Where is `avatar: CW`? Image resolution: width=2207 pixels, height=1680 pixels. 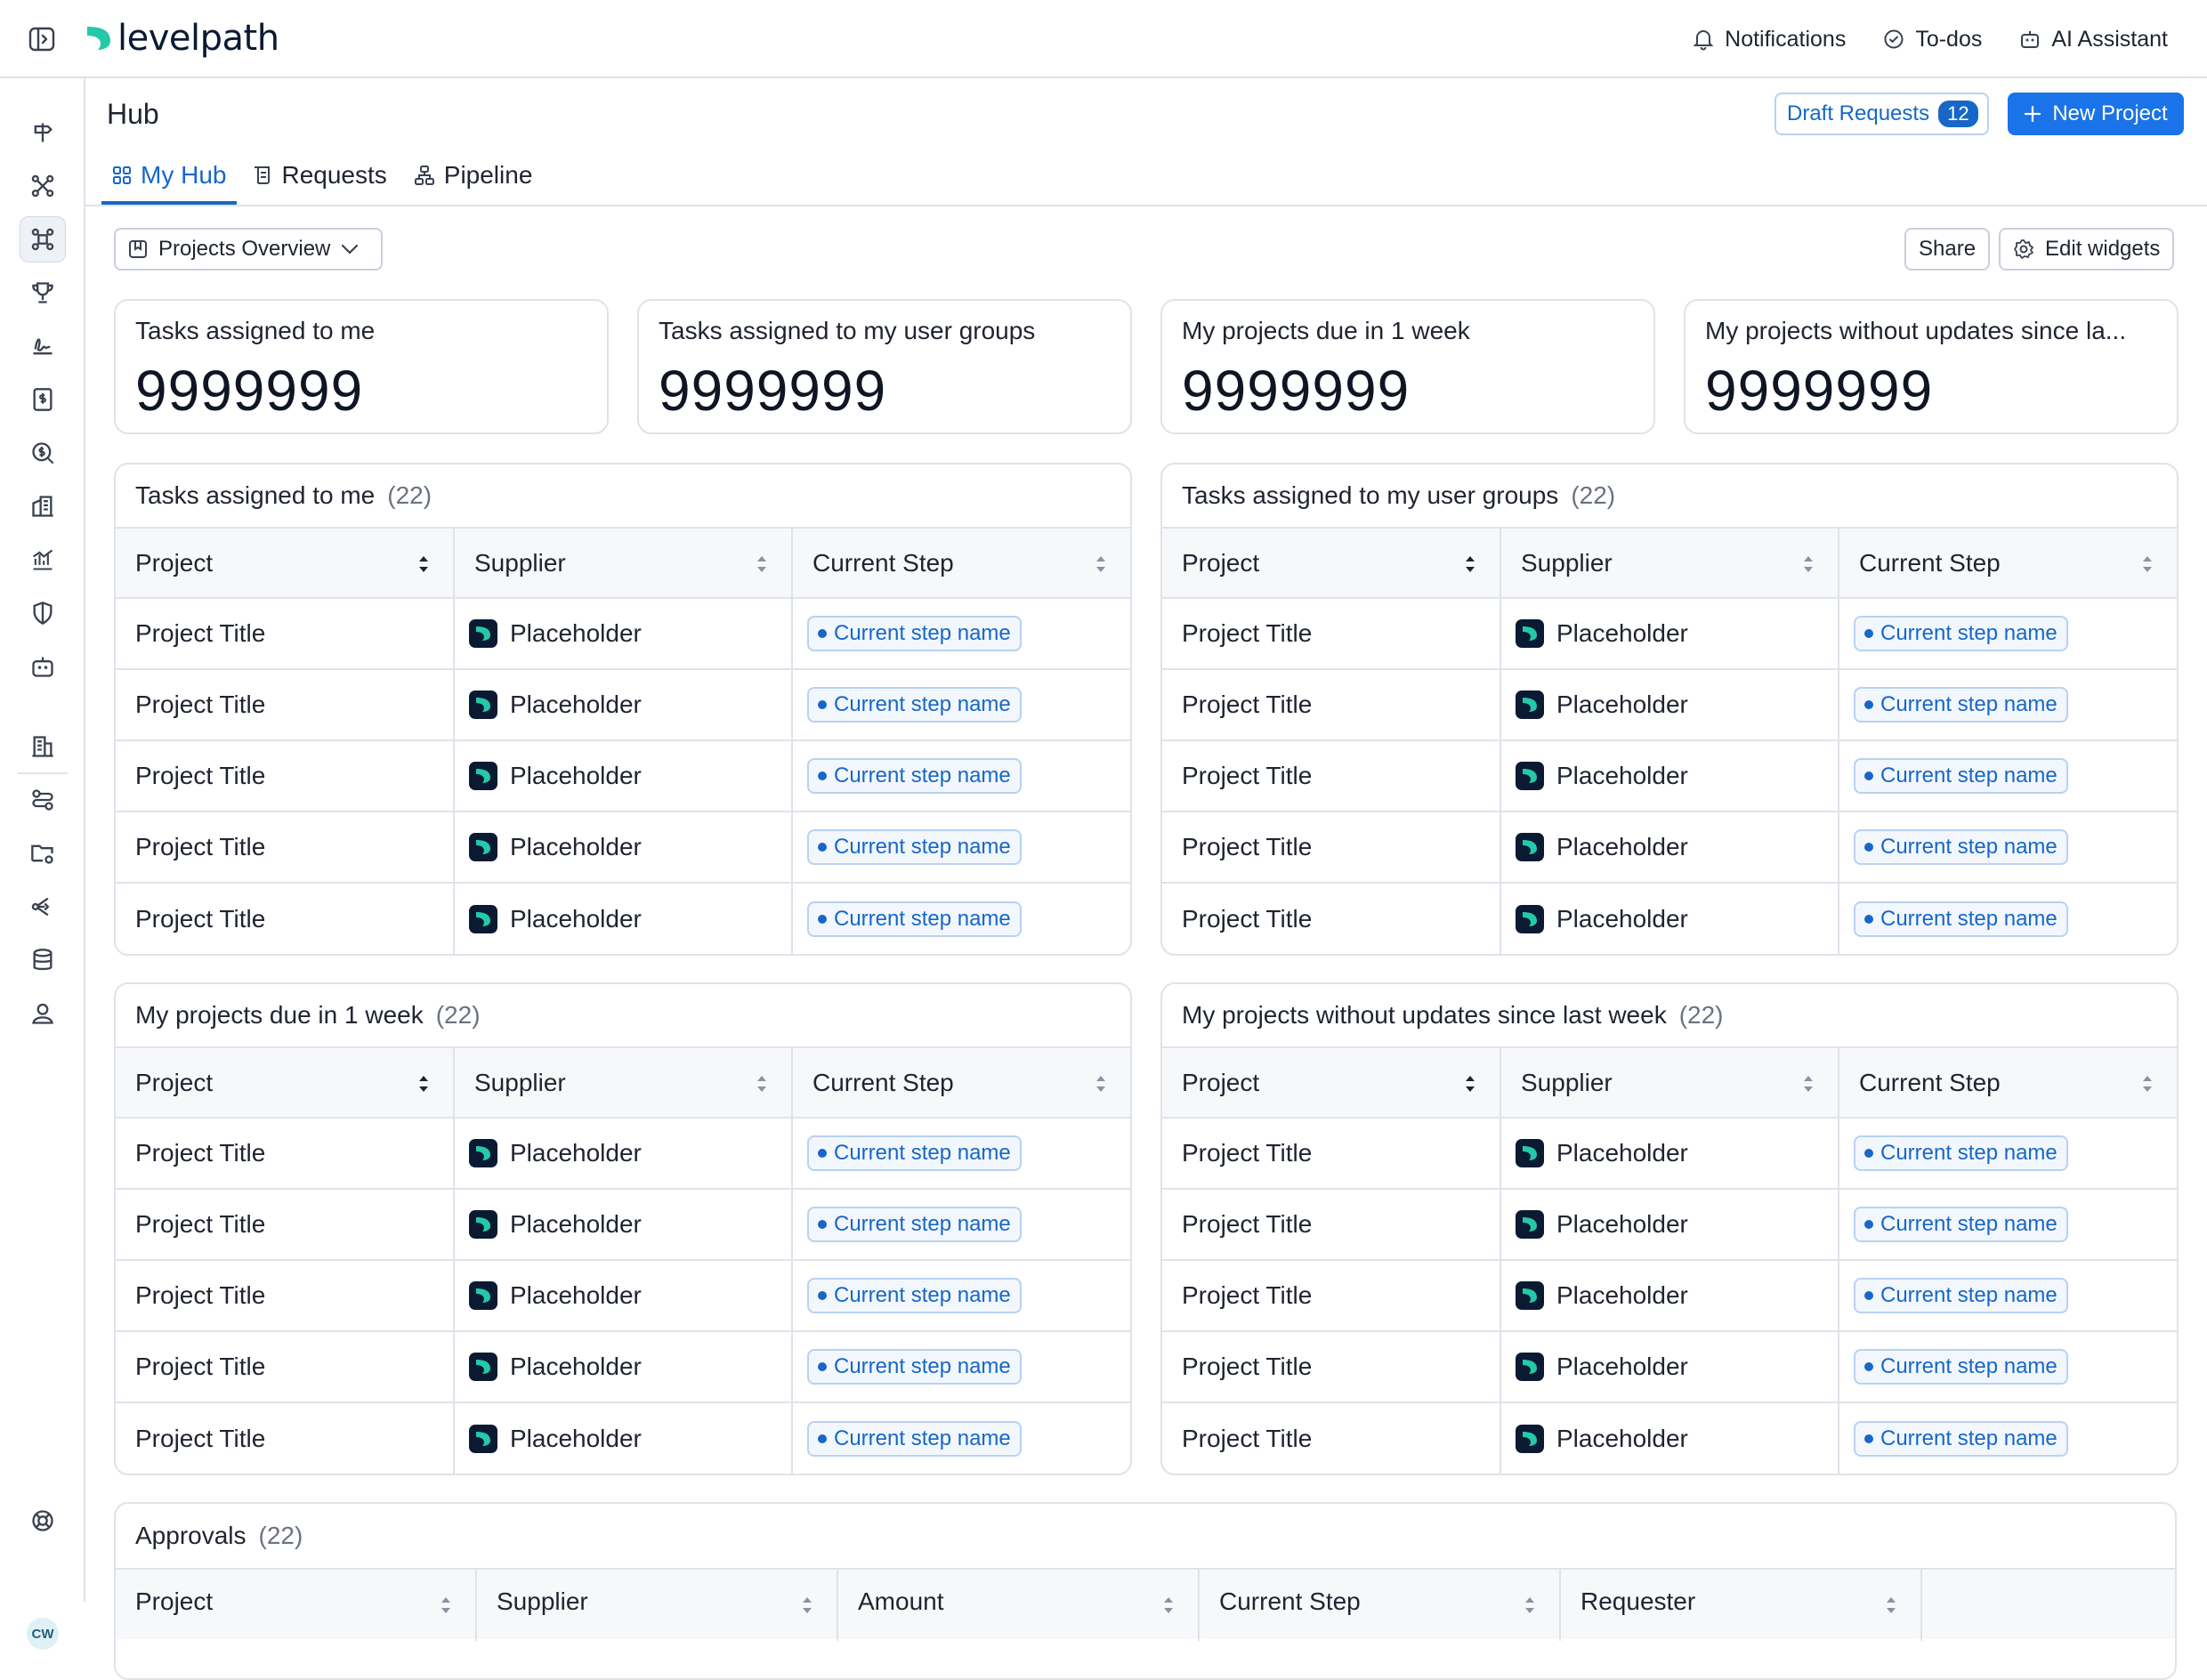
avatar: CW is located at coordinates (43, 1634).